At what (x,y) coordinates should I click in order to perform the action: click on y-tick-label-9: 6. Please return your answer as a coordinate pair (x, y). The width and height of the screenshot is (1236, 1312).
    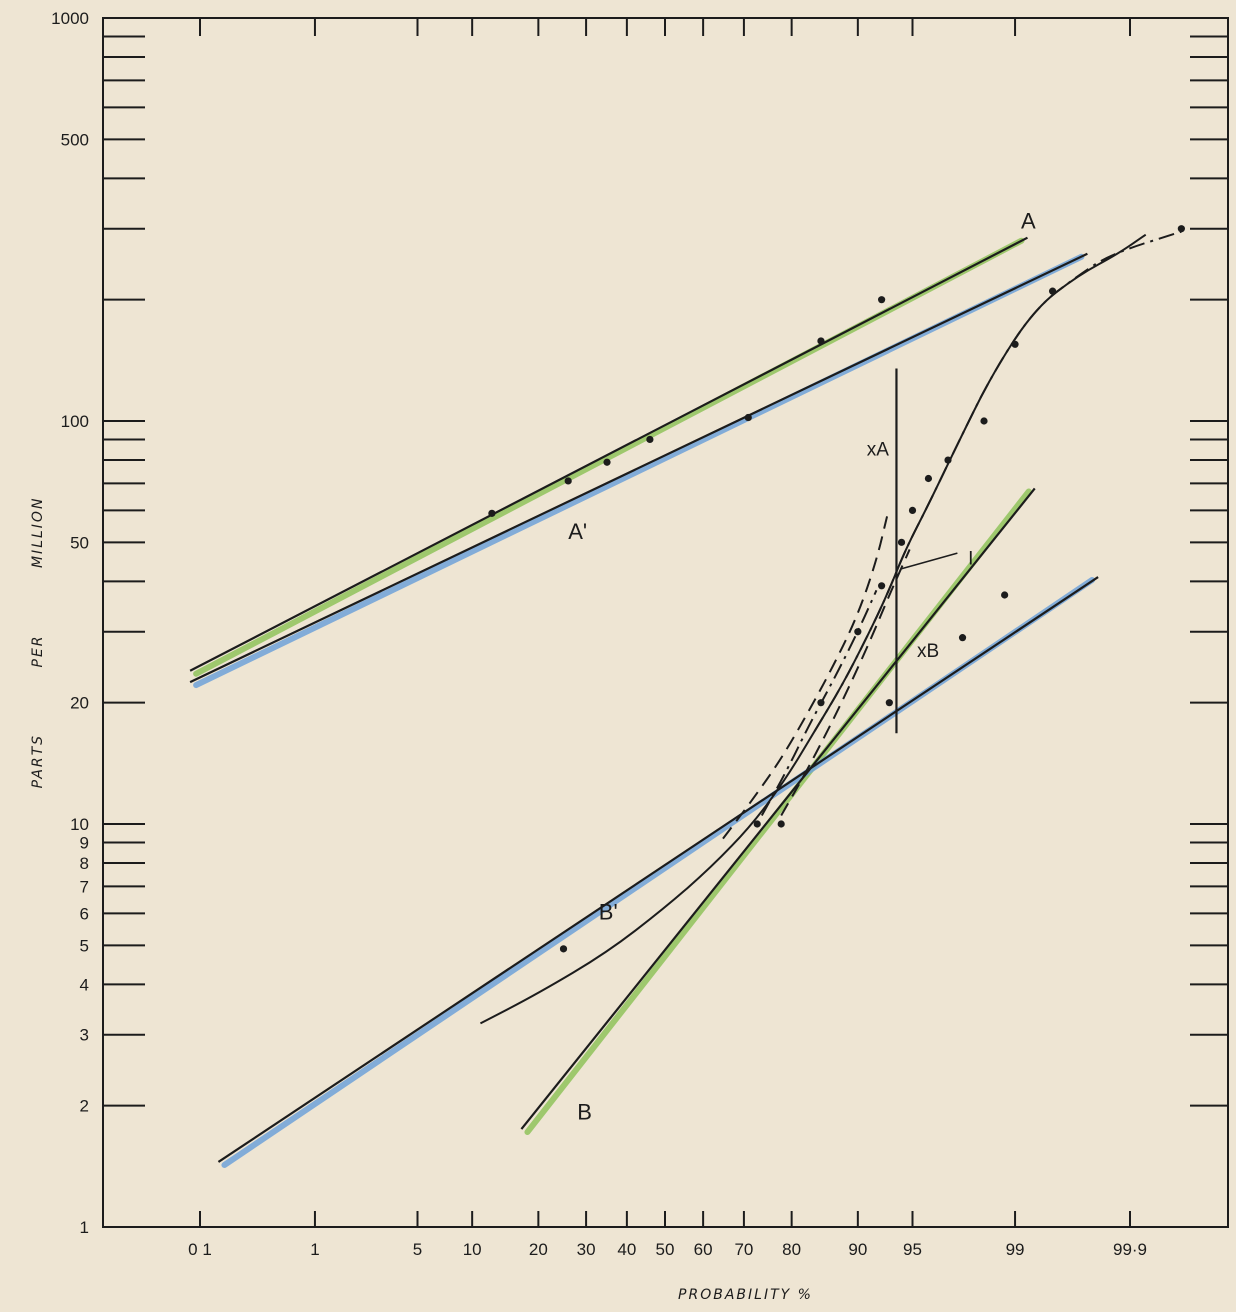
    Looking at the image, I should click on (84, 913).